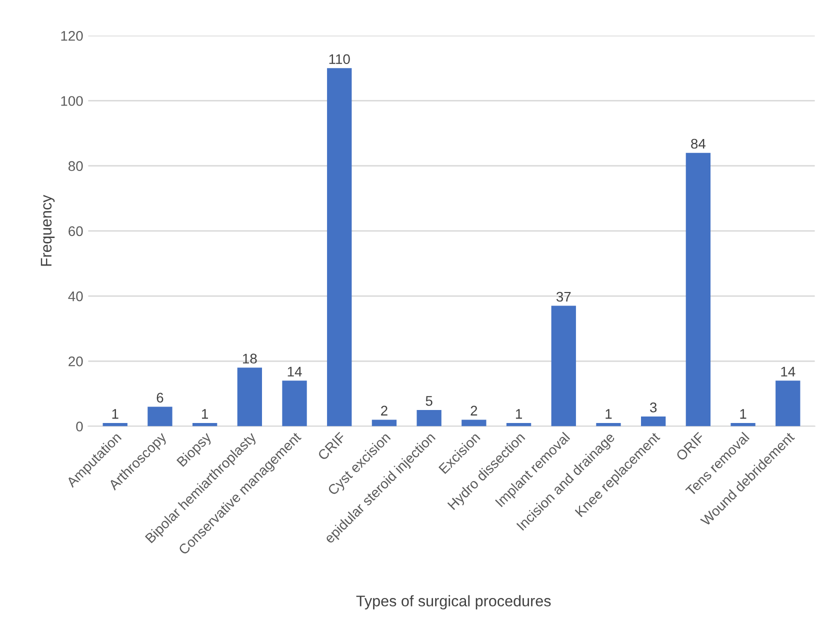 This screenshot has height=625, width=840. Describe the element at coordinates (72, 35) in the screenshot. I see `y-tick-label: 120` at that location.